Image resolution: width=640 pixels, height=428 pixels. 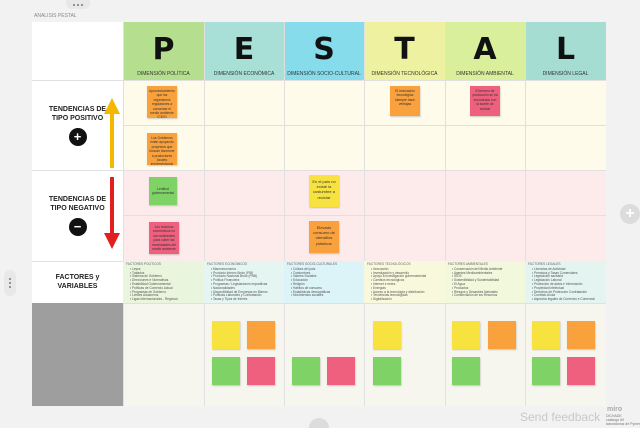 What do you see at coordinates (398, 291) in the screenshot?
I see `factor-item: • Acceso a la tecnología y distribución` at bounding box center [398, 291].